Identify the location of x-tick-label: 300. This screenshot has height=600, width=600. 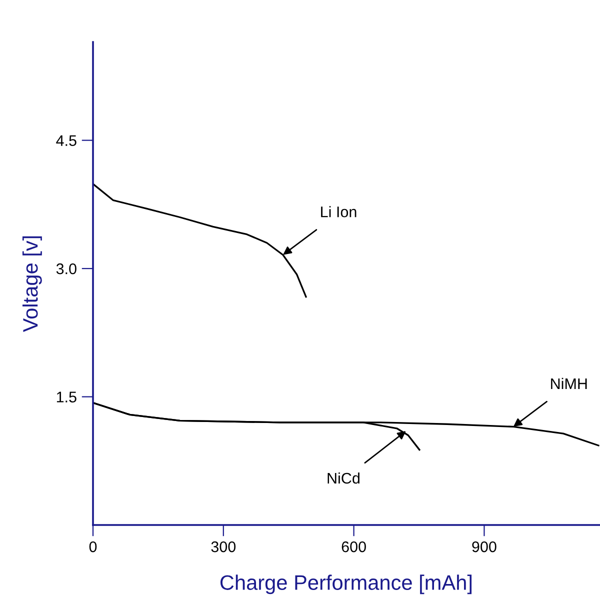
(223, 546).